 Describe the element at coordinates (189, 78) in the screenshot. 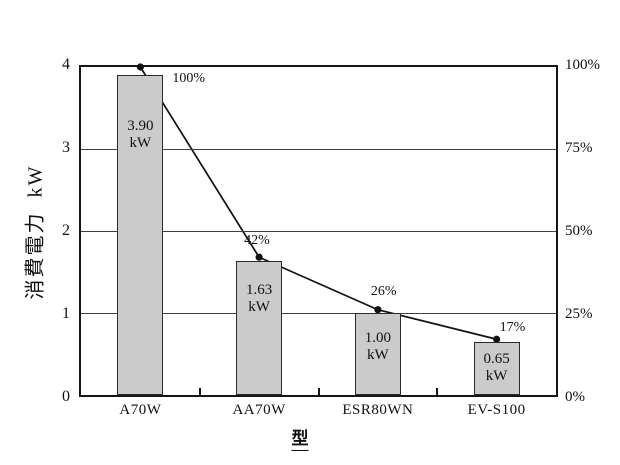

I see `percent-label: 100%` at that location.